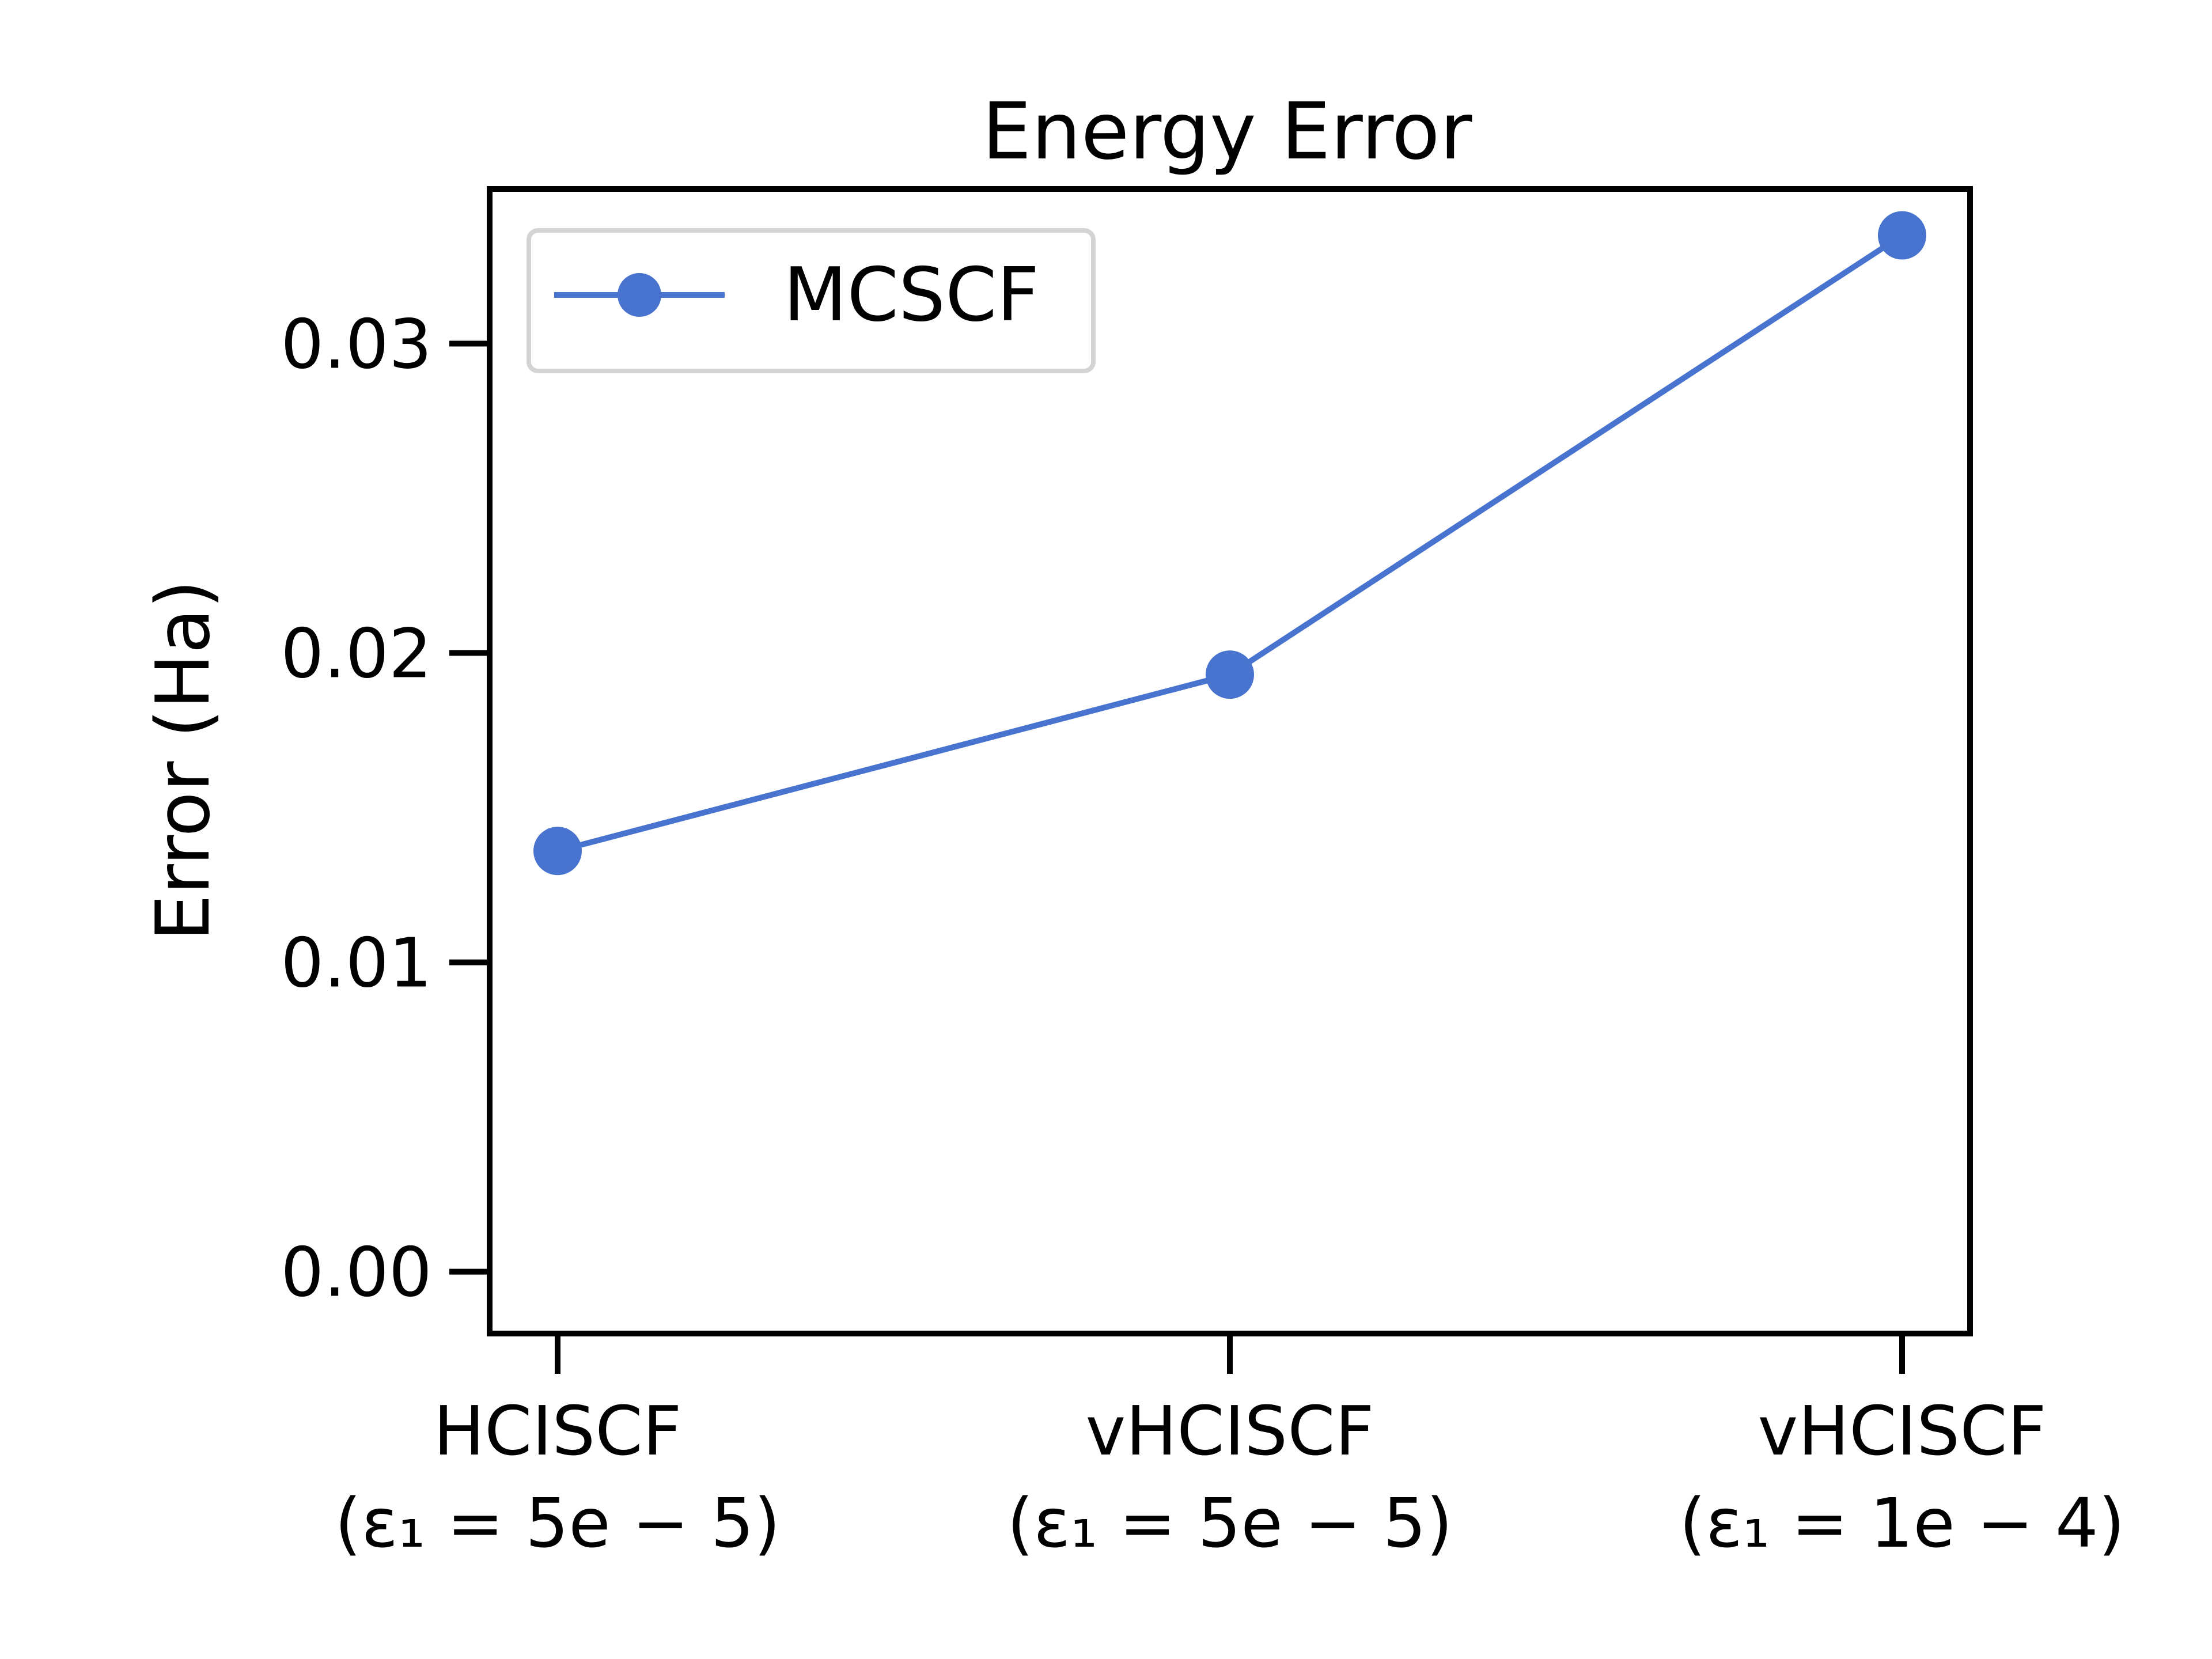  What do you see at coordinates (183, 760) in the screenshot?
I see `y-axis-label: Error (Ha)` at bounding box center [183, 760].